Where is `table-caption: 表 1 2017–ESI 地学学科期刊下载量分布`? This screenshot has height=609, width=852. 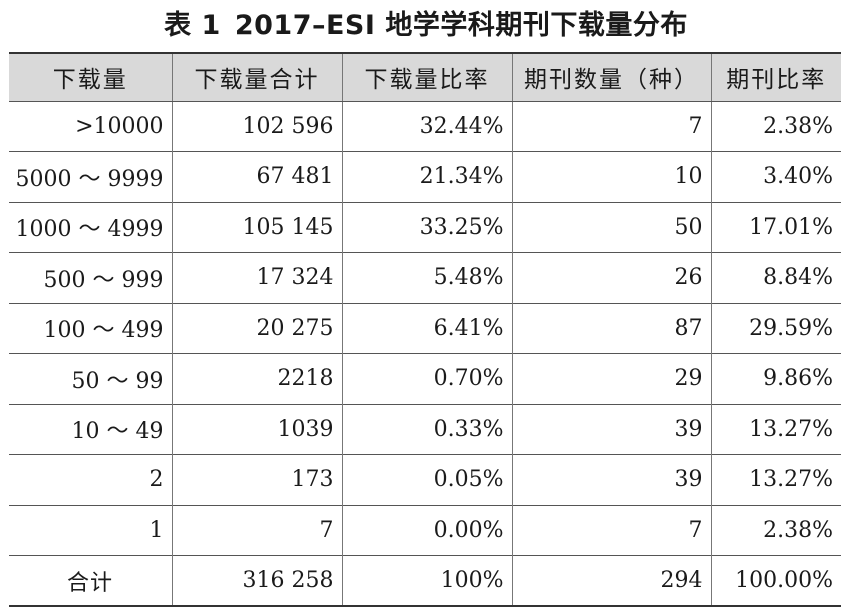
table-caption: 表 1 2017–ESI 地学学科期刊下载量分布 is located at coordinates (426, 26).